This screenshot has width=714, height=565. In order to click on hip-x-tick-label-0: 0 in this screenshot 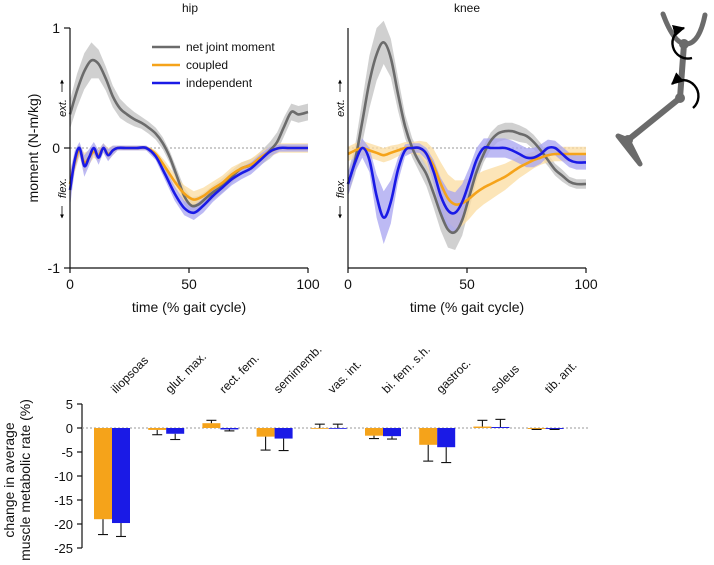, I will do `click(70, 284)`.